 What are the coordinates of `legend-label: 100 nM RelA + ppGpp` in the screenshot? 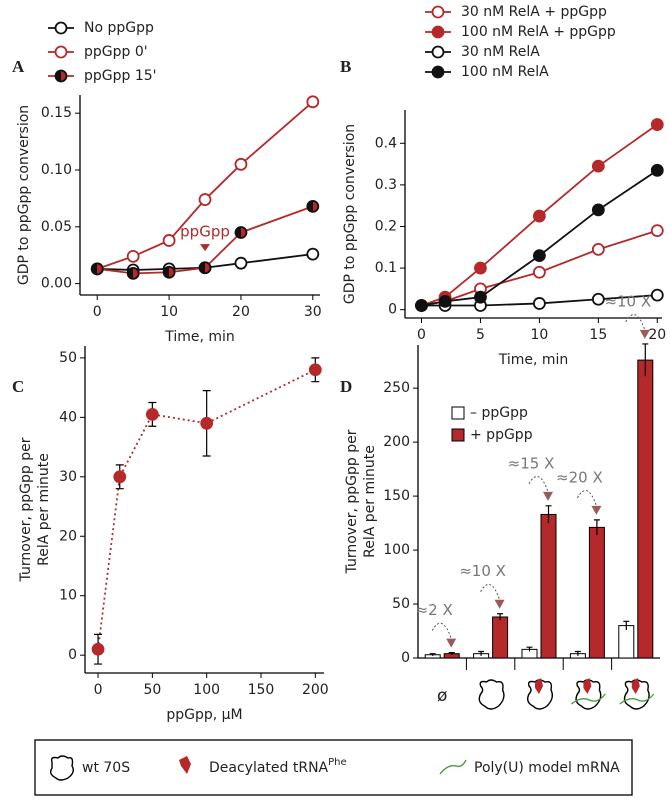 It's located at (538, 32).